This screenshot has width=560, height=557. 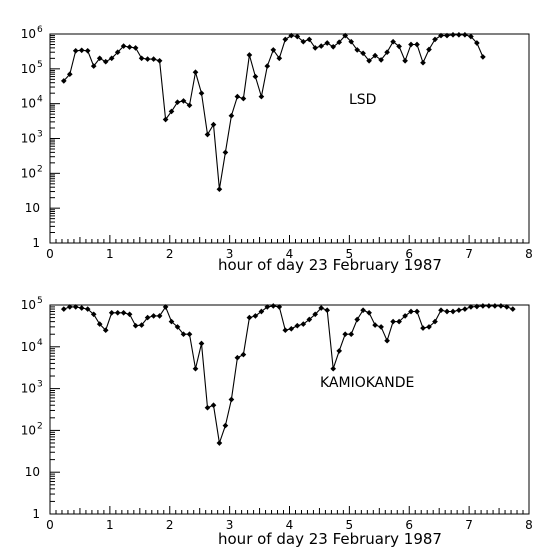 I want to click on x-tick-label: 5, so click(x=350, y=525).